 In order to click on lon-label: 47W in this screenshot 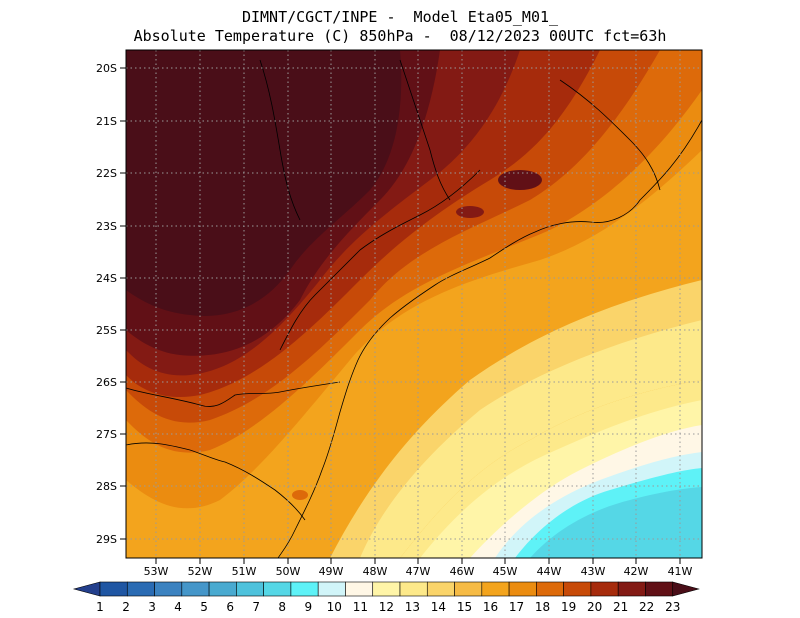, I will do `click(418, 571)`.